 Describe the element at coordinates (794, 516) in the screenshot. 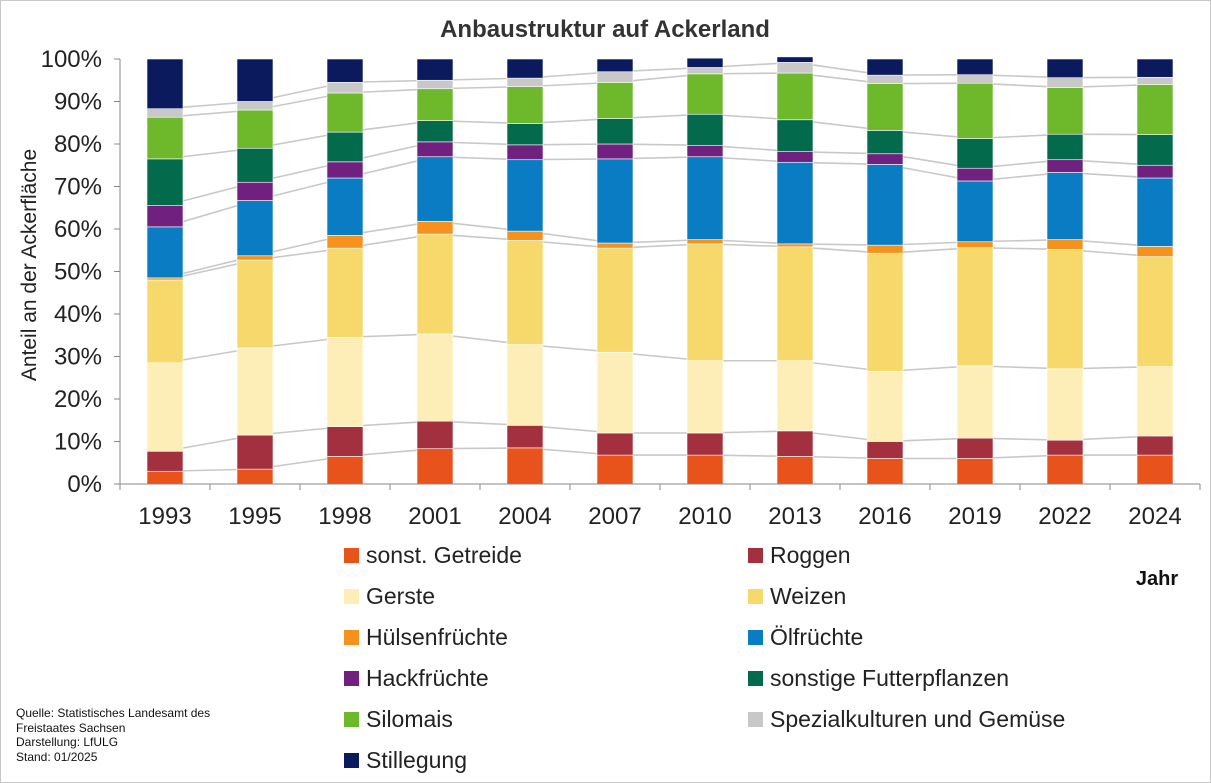

I see `x-tick-label: 2013` at that location.